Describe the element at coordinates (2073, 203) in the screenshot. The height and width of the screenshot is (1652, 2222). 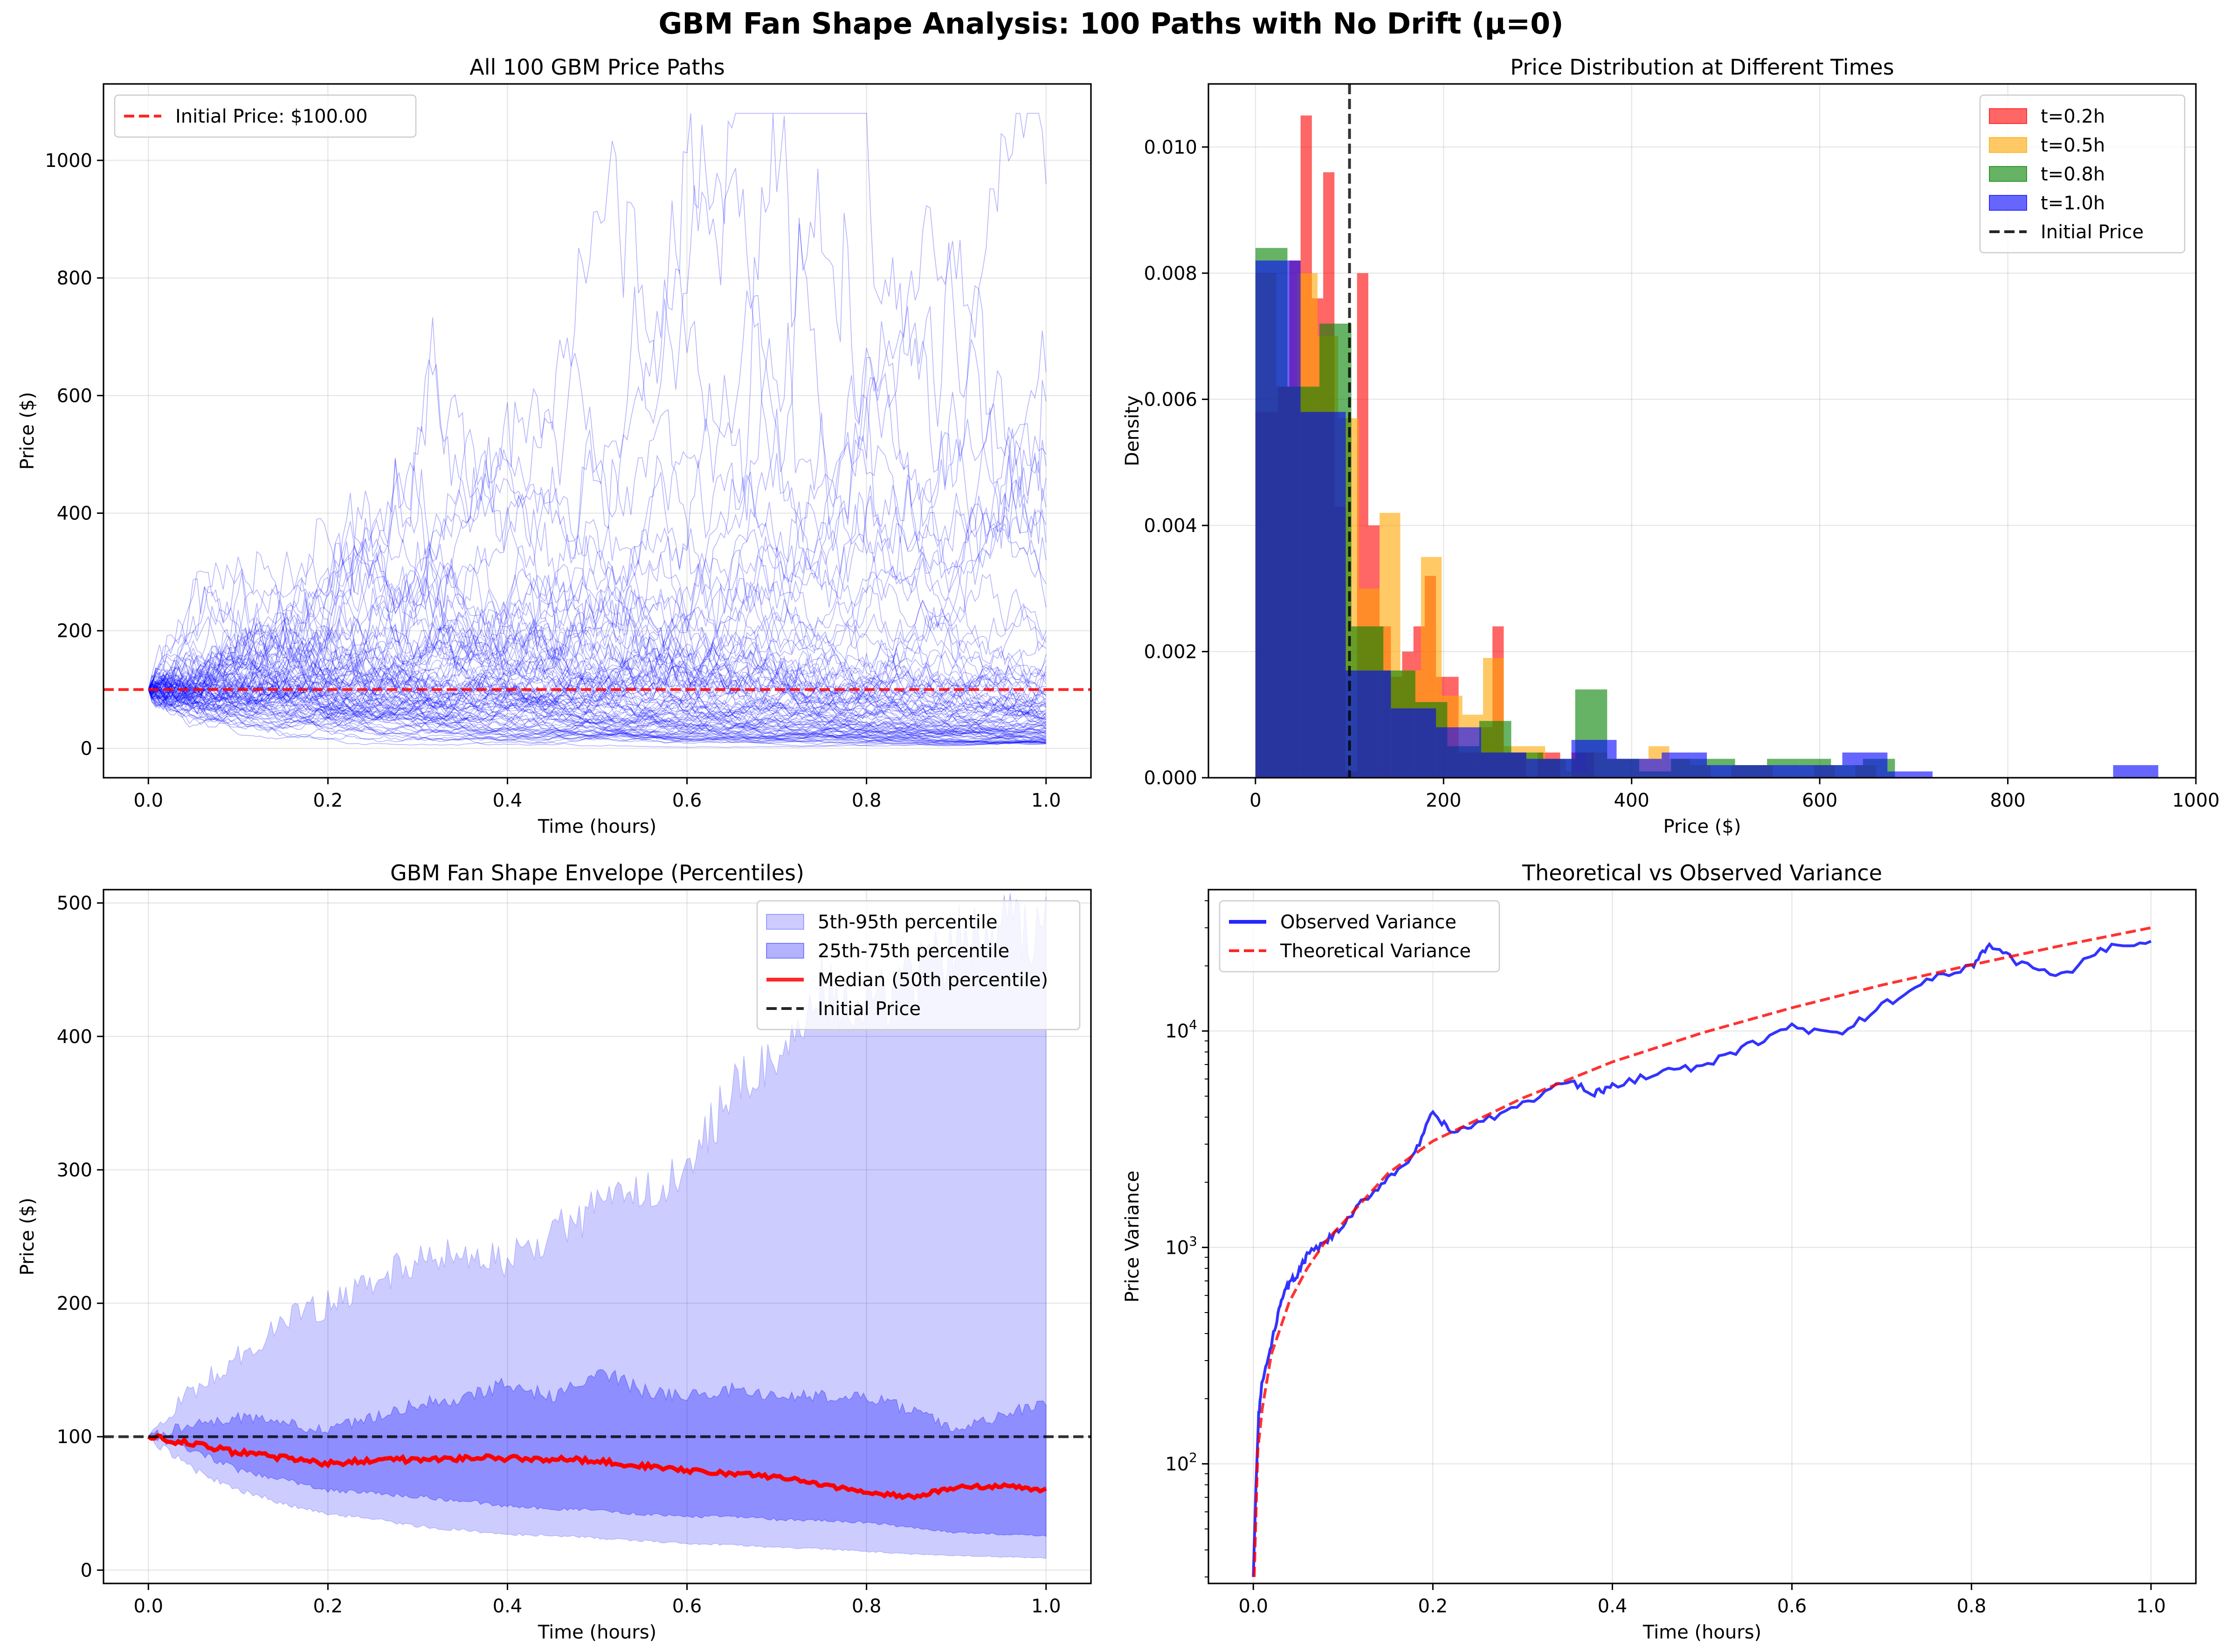
I see `legend-label: t=1.0h` at that location.